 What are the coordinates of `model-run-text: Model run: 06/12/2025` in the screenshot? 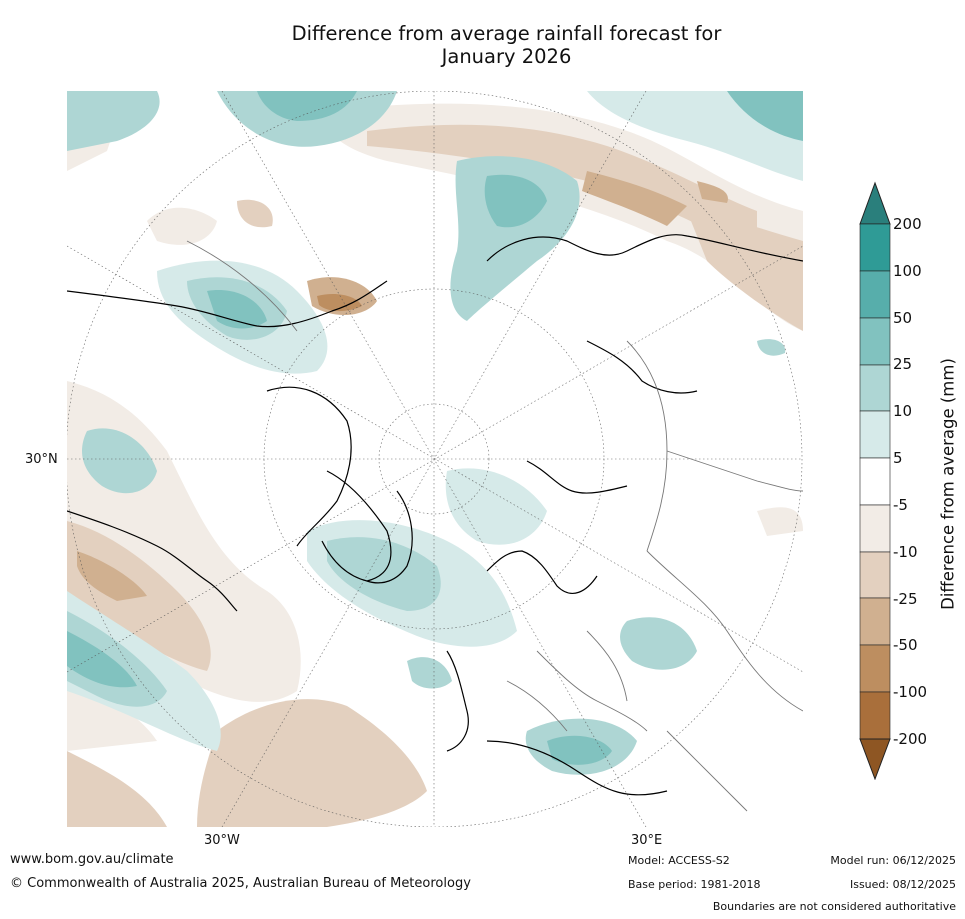 It's located at (893, 860).